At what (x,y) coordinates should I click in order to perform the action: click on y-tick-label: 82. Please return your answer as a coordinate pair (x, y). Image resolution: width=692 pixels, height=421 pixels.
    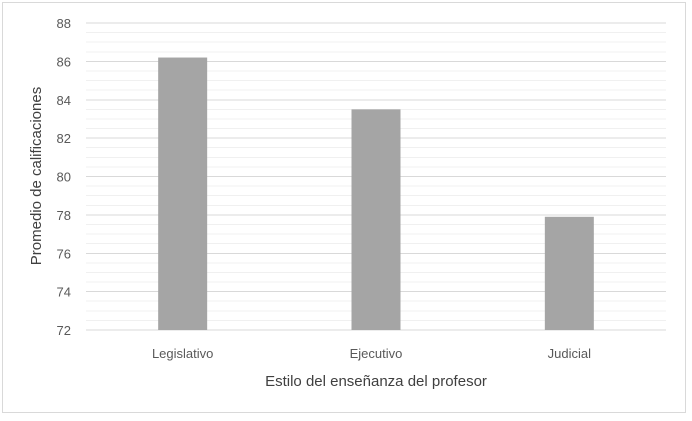
    Looking at the image, I should click on (64, 138).